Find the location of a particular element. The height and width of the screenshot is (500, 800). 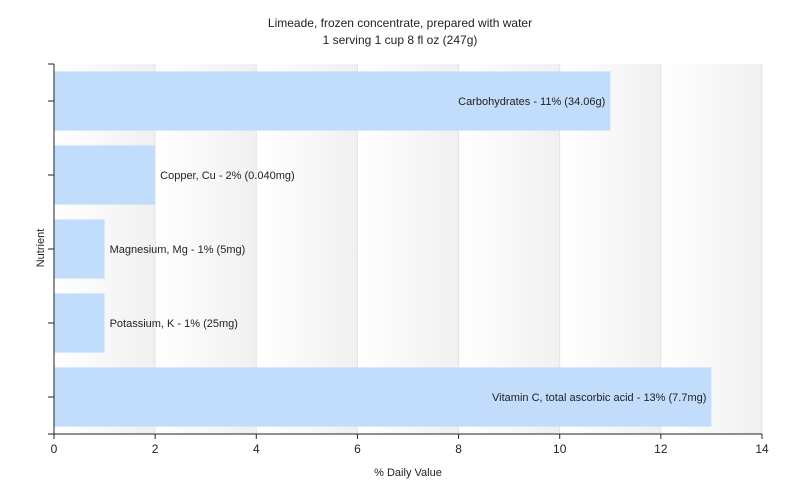

bar-data-label: Magnesium, Mg - 1% (5mg) is located at coordinates (178, 250).